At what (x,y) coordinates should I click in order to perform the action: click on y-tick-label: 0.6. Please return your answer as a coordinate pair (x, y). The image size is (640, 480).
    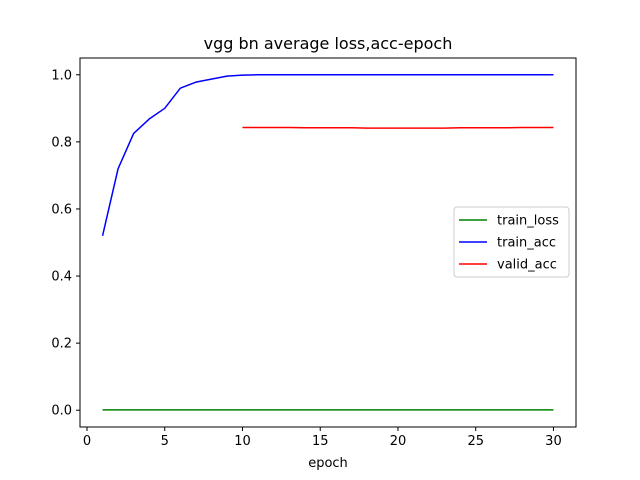
    Looking at the image, I should click on (61, 209).